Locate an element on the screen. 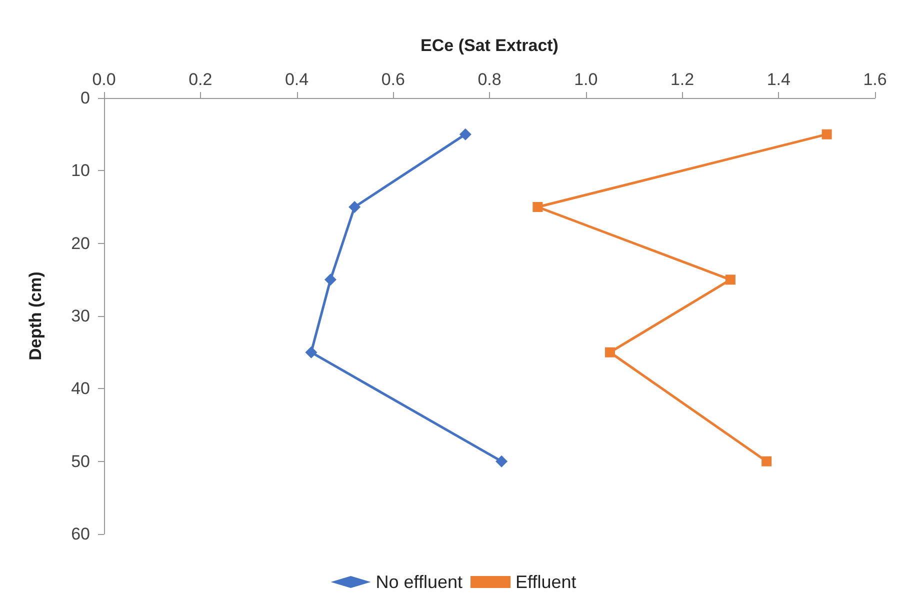 The width and height of the screenshot is (907, 610). y-tick-label: 50 is located at coordinates (80, 461).